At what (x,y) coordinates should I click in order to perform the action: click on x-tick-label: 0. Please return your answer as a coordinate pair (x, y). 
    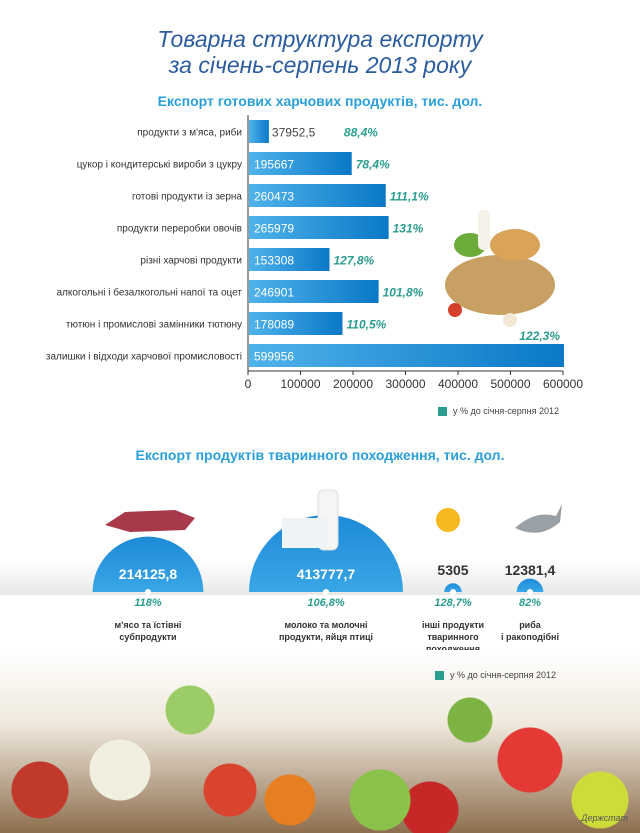
    Looking at the image, I should click on (248, 384).